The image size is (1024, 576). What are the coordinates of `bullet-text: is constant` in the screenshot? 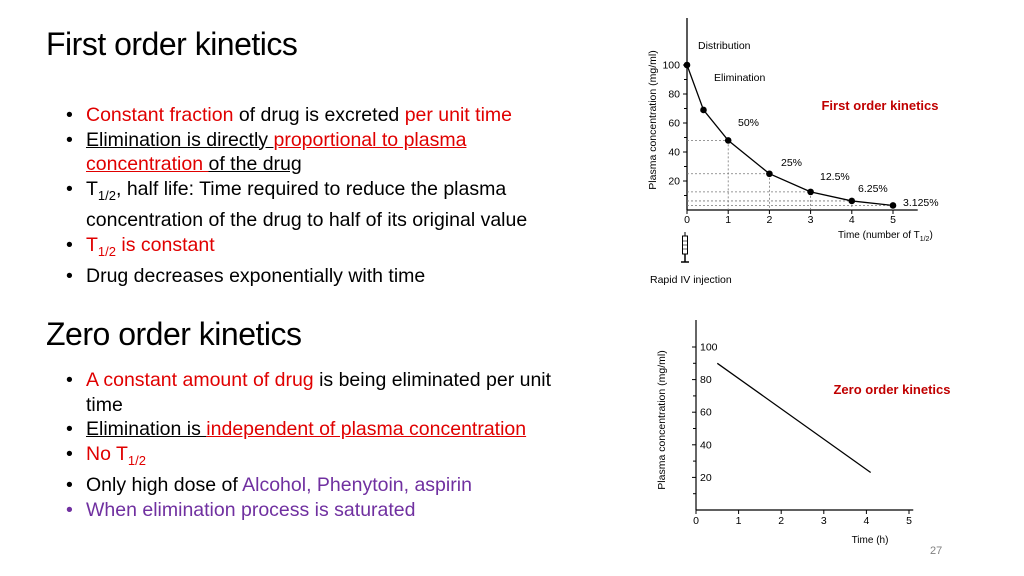 It's located at (165, 244).